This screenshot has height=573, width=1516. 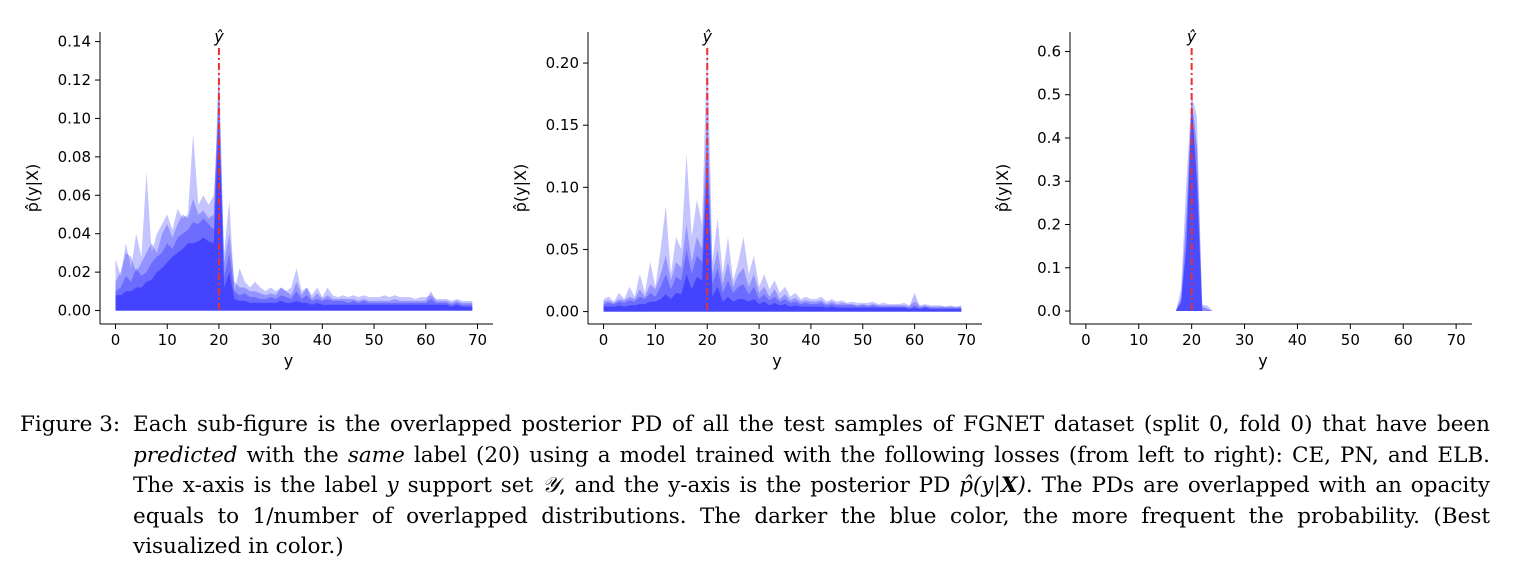 What do you see at coordinates (562, 63) in the screenshot?
I see `y-tick-label: 0.20` at bounding box center [562, 63].